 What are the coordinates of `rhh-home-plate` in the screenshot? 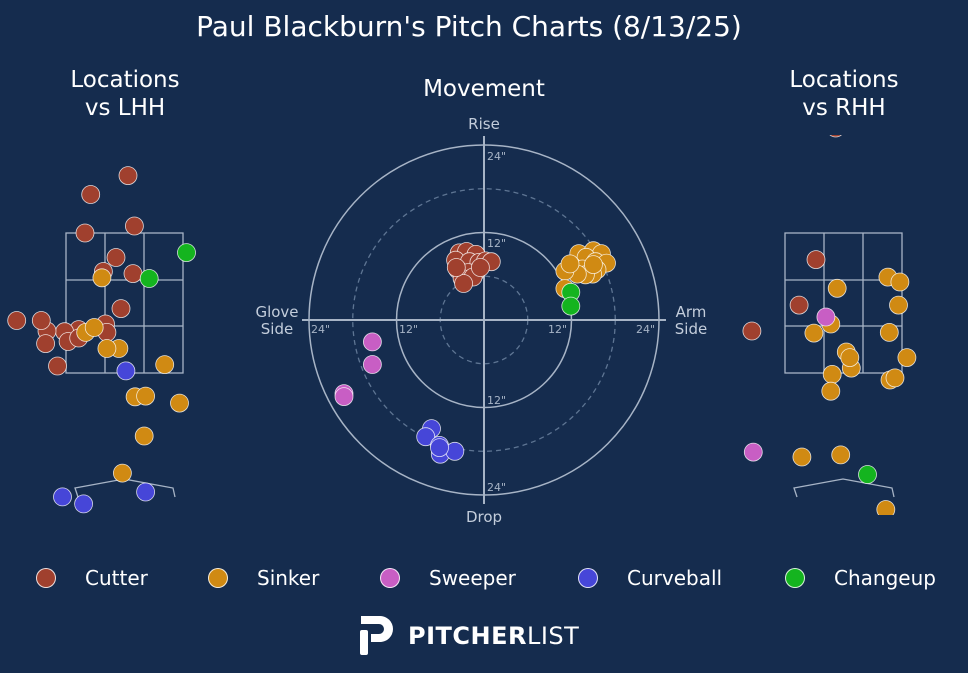 It's located at (844, 488).